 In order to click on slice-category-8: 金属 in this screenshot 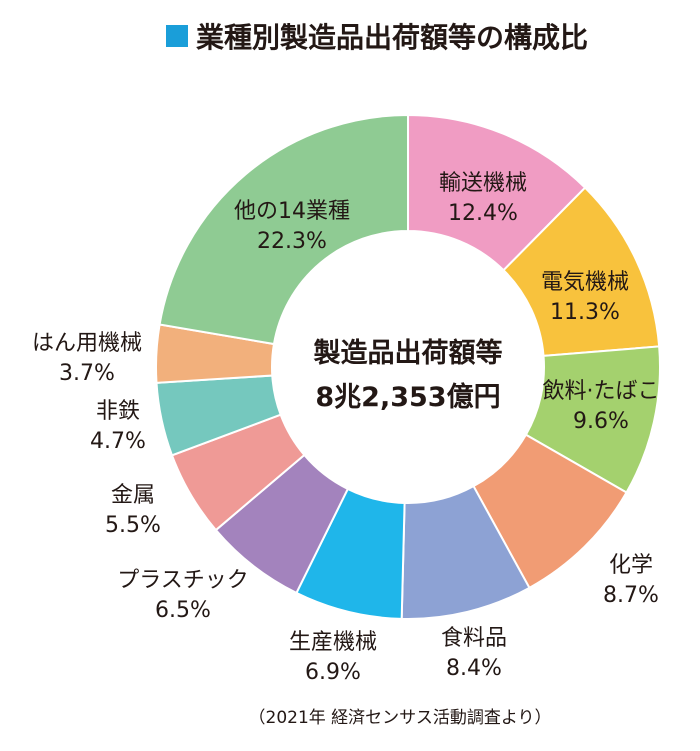, I will do `click(133, 495)`.